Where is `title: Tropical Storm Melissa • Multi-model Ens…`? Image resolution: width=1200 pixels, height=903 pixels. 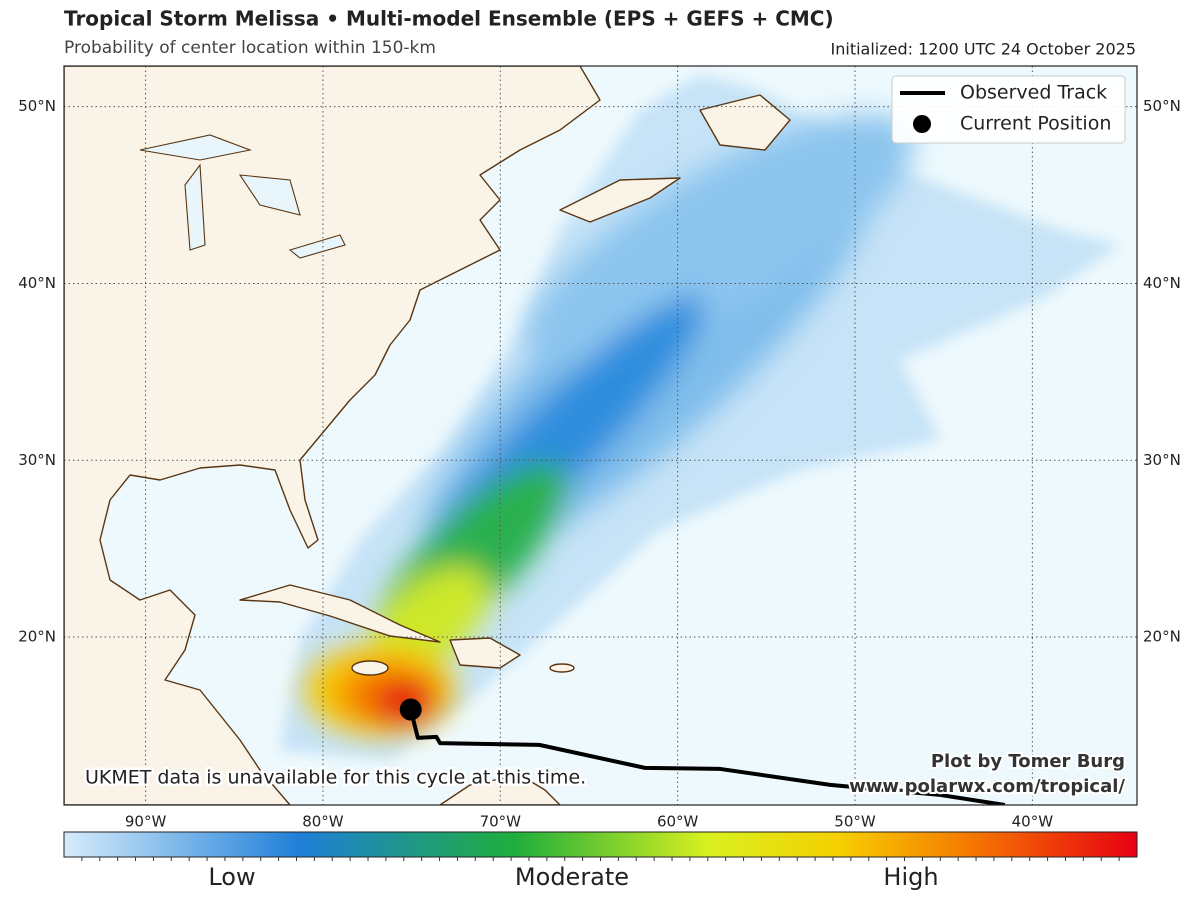 title: Tropical Storm Melissa • Multi-model Ens… is located at coordinates (449, 19).